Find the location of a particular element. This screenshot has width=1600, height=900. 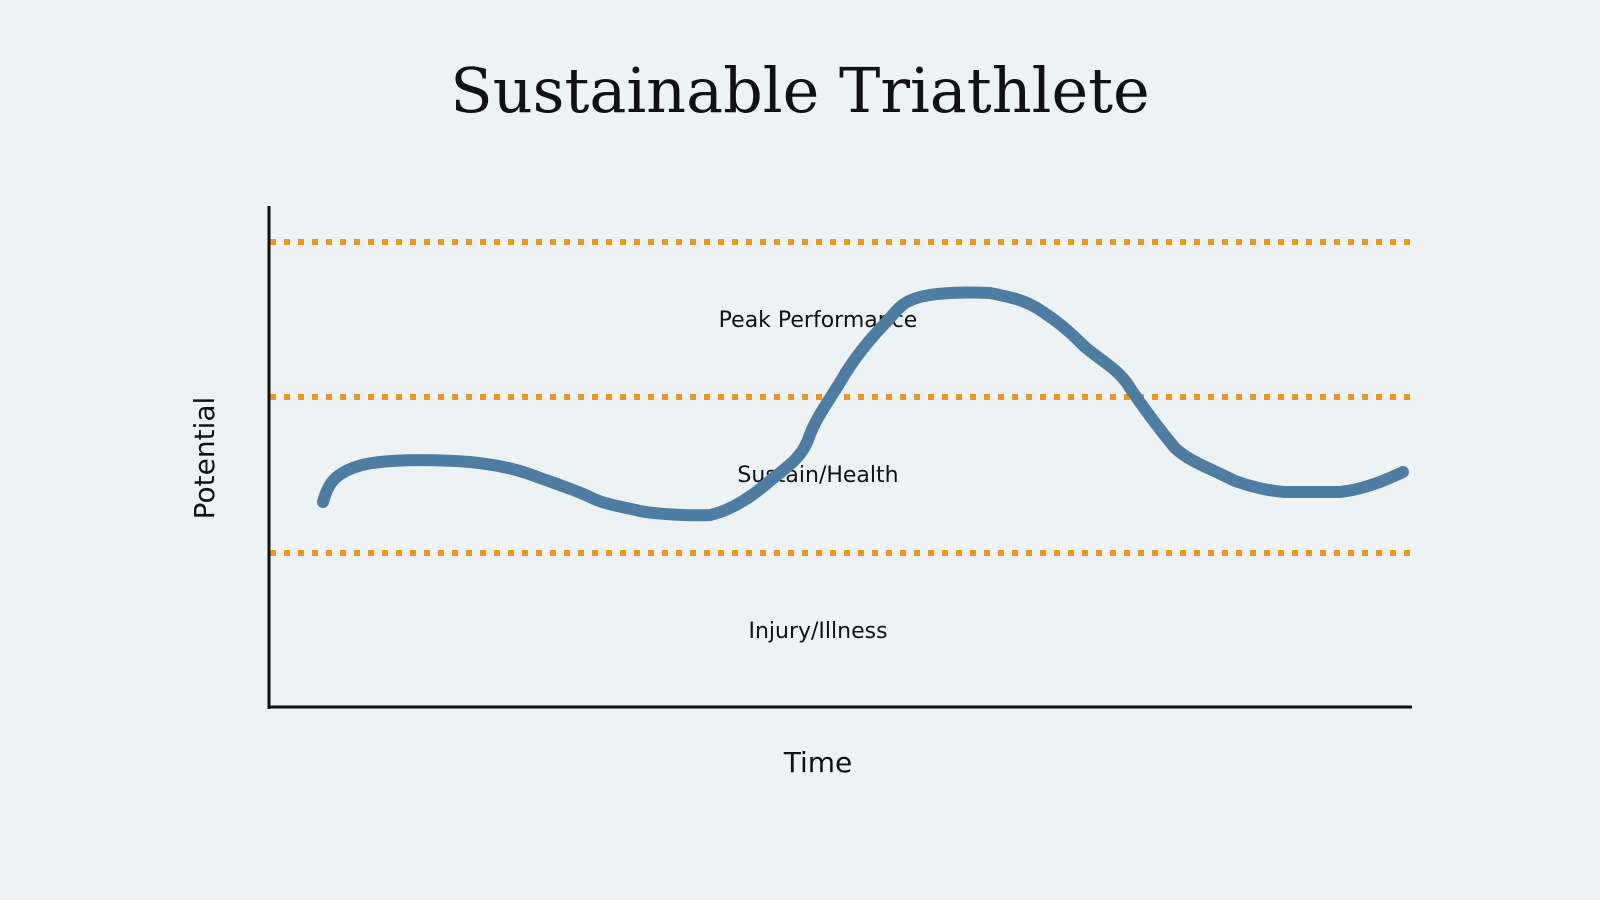

diagram-title: Sustainable Triathlete is located at coordinates (800, 90).